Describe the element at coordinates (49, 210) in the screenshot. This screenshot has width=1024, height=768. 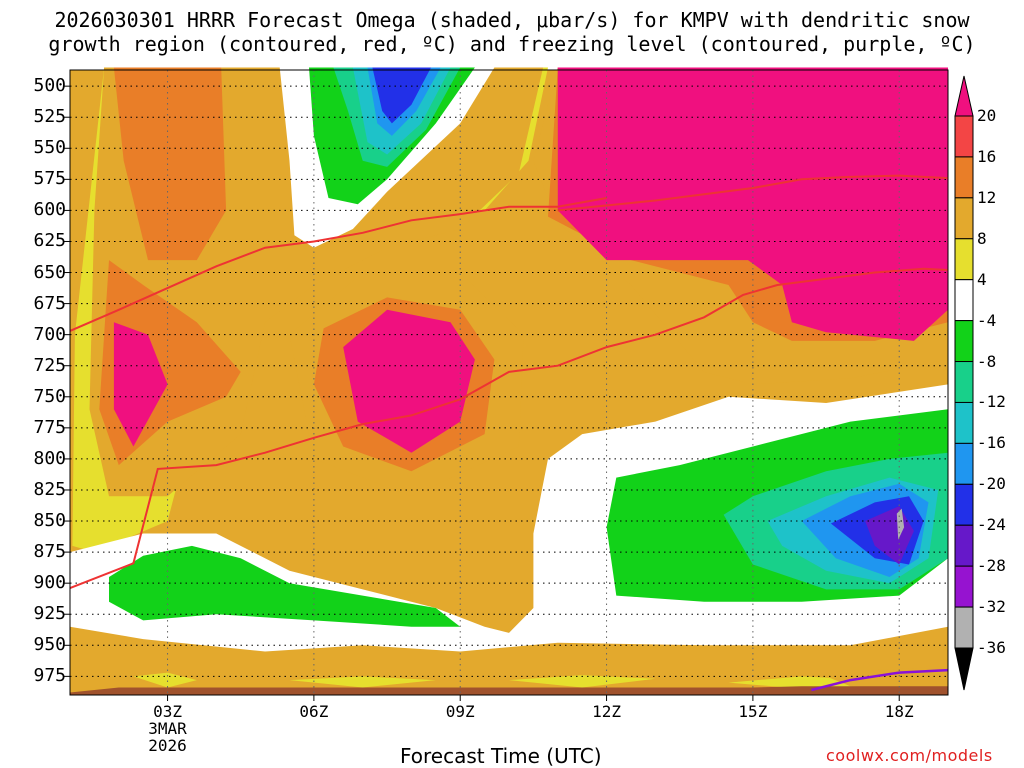
I see `y-tick-label: 600` at that location.